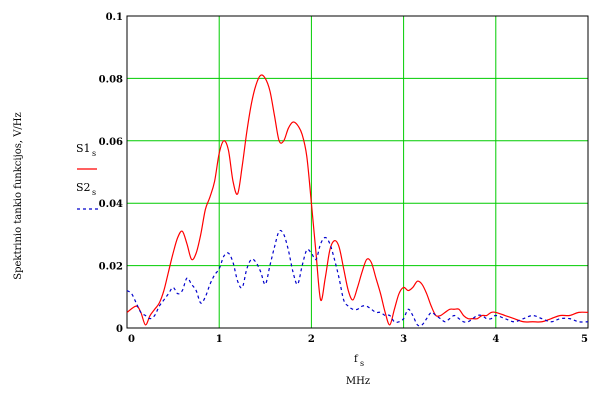  I want to click on legend-label-s1-sub: s, so click(94, 153).